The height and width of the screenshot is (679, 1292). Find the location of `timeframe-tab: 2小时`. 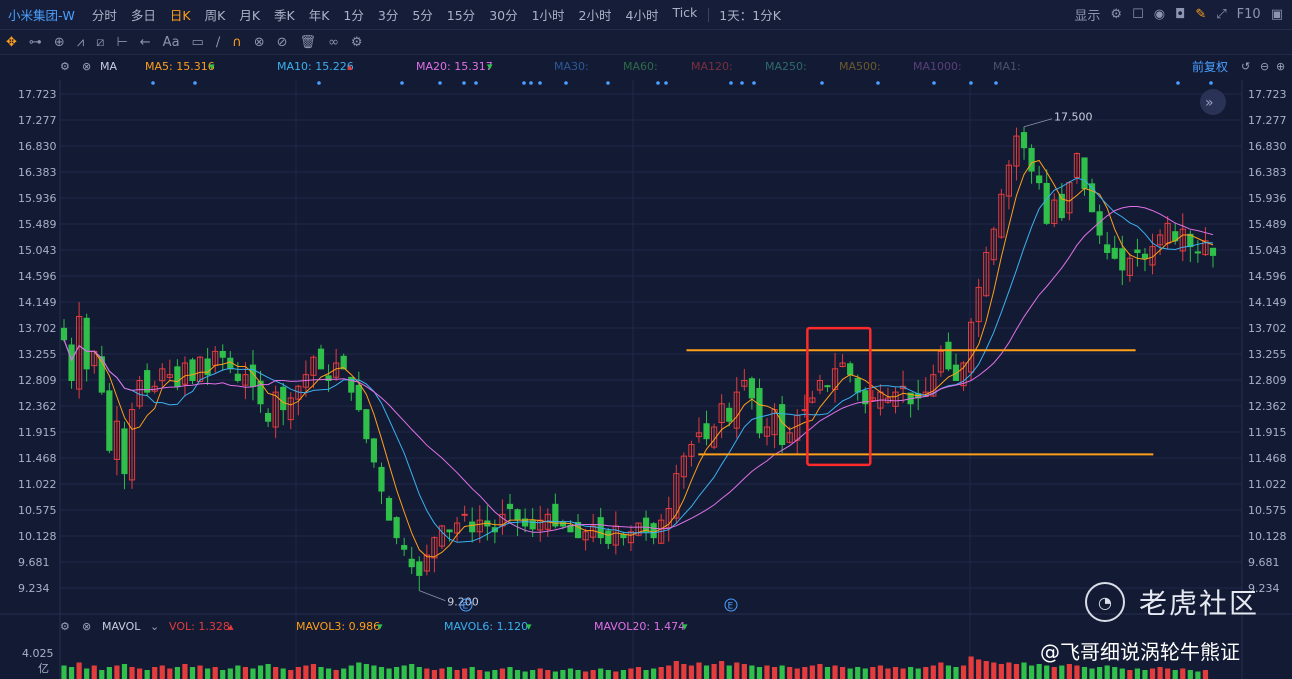

timeframe-tab: 2小时 is located at coordinates (595, 15).